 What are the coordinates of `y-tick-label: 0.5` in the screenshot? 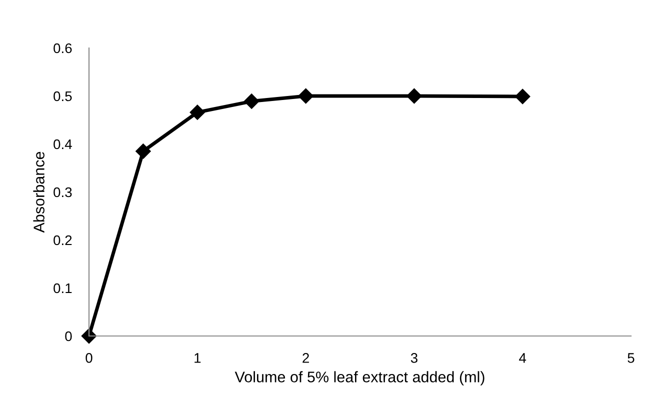 It's located at (63, 96).